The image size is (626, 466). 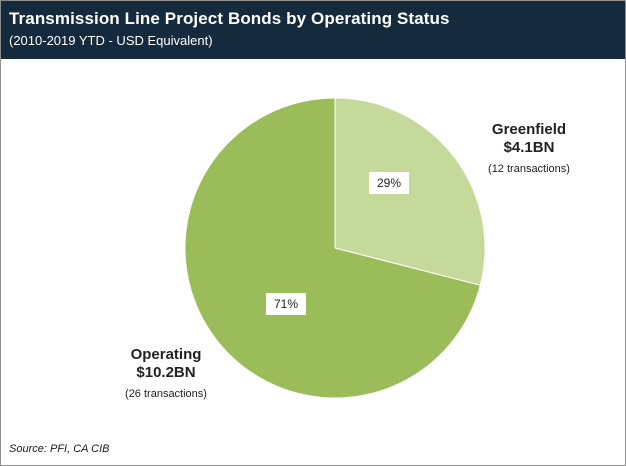 I want to click on pie-slice-greenfield, so click(x=410, y=191).